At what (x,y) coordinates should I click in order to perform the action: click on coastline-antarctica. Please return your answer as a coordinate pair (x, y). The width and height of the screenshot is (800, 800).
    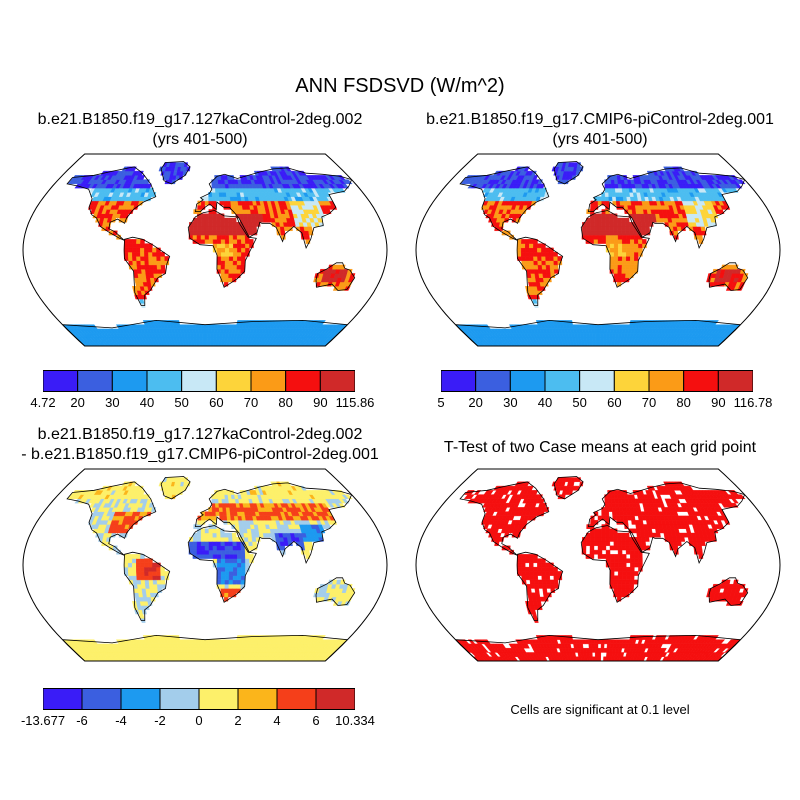
    Looking at the image, I should click on (205, 332).